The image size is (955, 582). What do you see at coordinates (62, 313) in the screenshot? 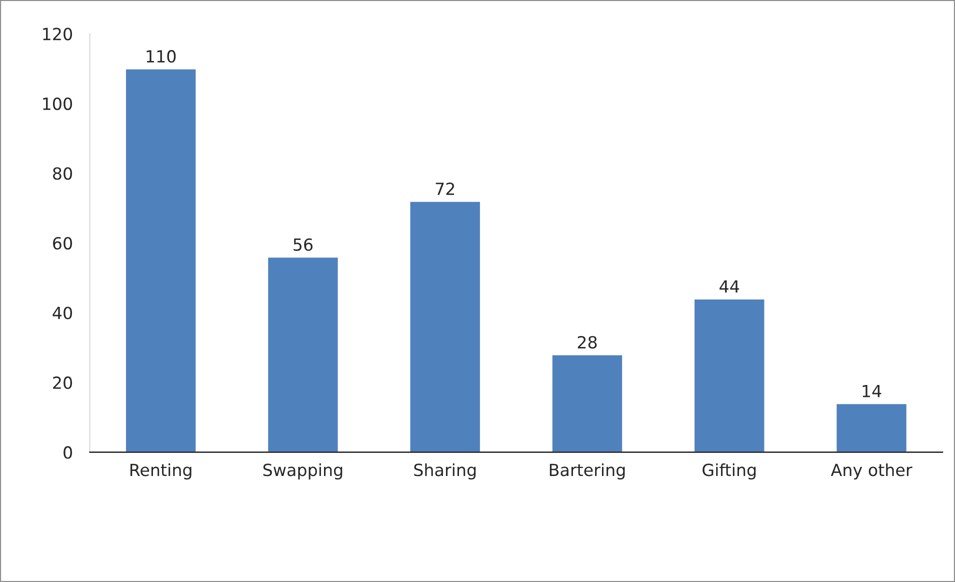
I see `y-tick-label: 40` at bounding box center [62, 313].